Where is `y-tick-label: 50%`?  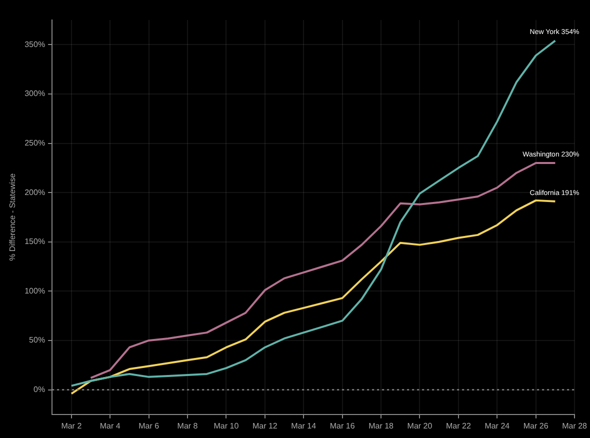
y-tick-label: 50% is located at coordinates (37, 340).